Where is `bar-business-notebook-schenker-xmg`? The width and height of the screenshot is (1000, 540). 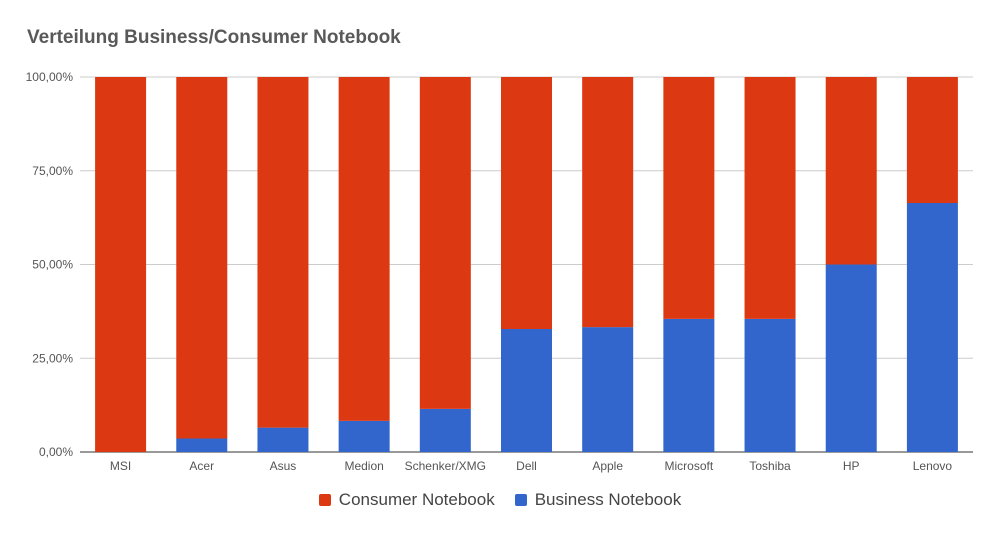 bar-business-notebook-schenker-xmg is located at coordinates (445, 430).